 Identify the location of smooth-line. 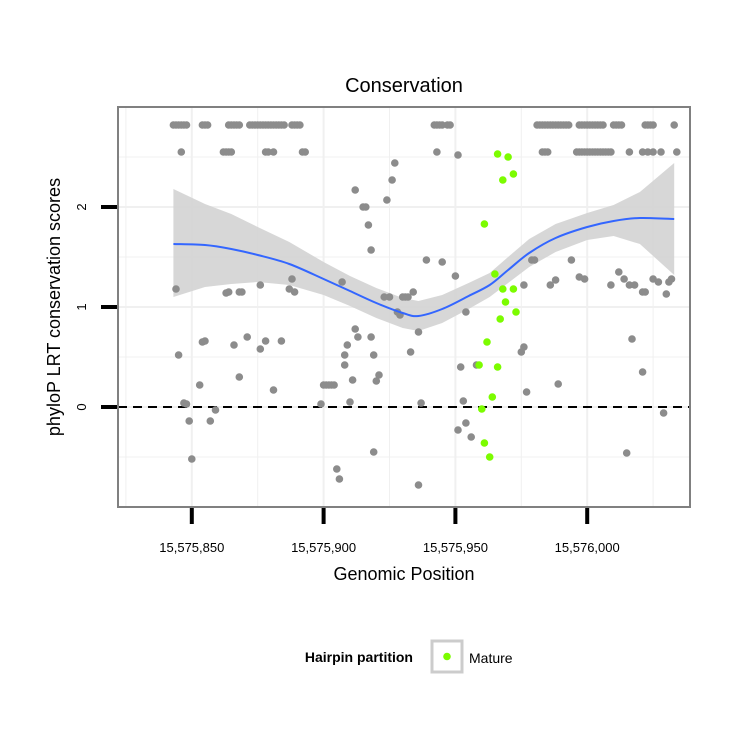
(424, 267).